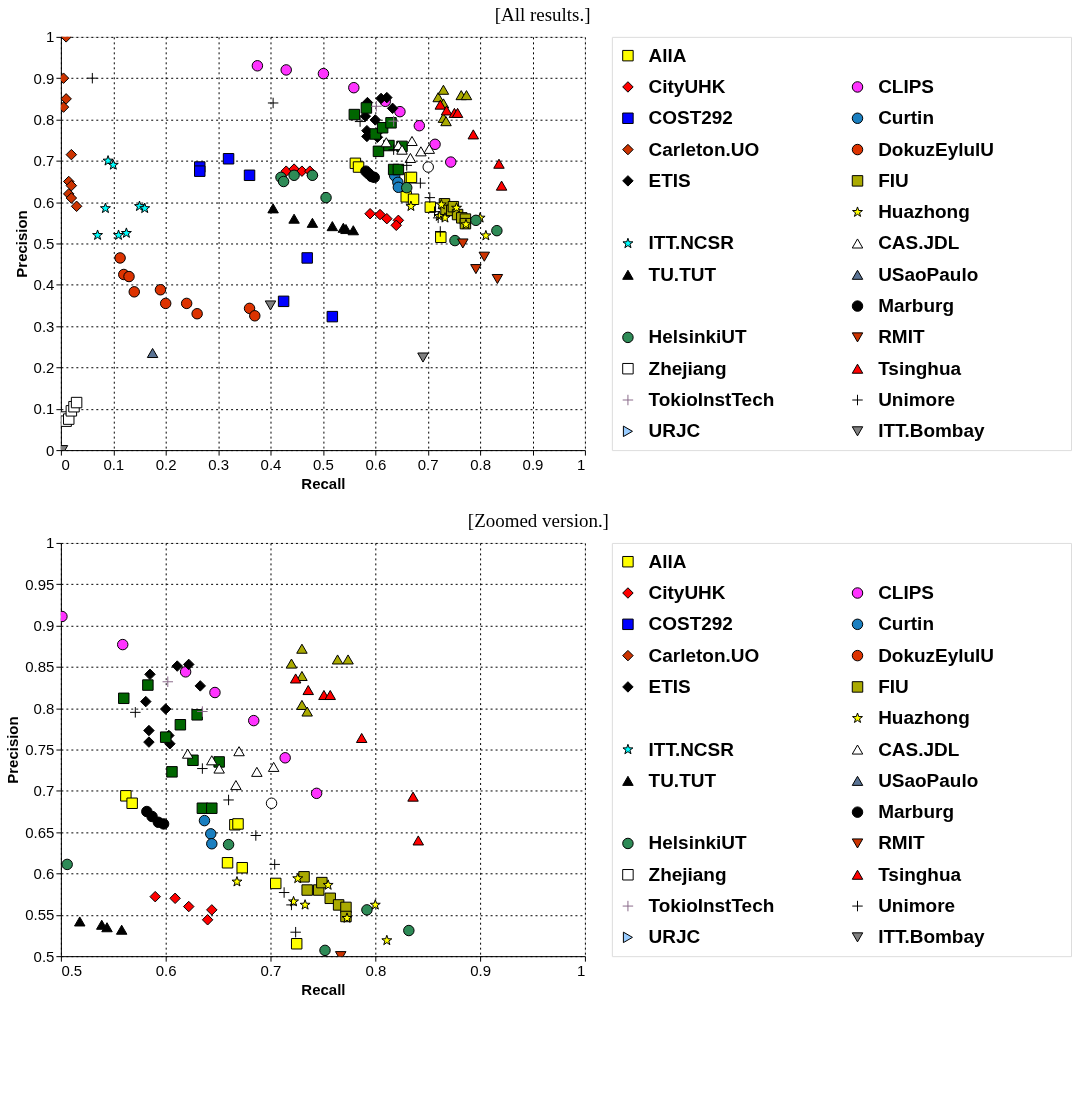  Describe the element at coordinates (538, 521) in the screenshot. I see `chart-title: [Zoomed version.]` at that location.